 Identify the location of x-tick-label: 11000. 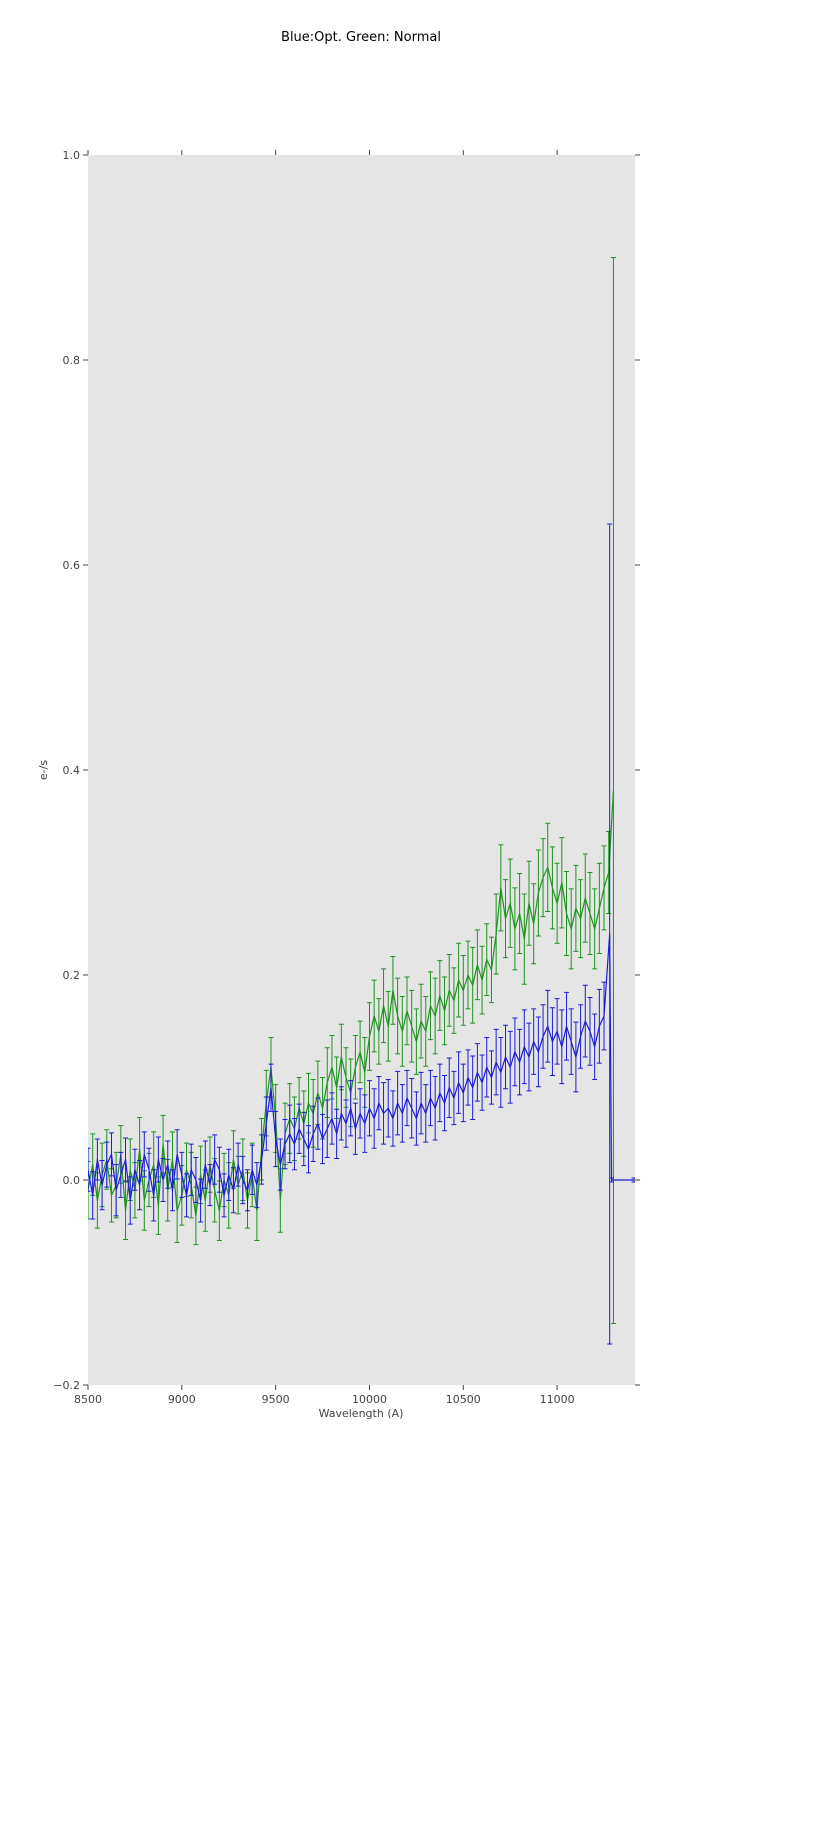
(557, 1399).